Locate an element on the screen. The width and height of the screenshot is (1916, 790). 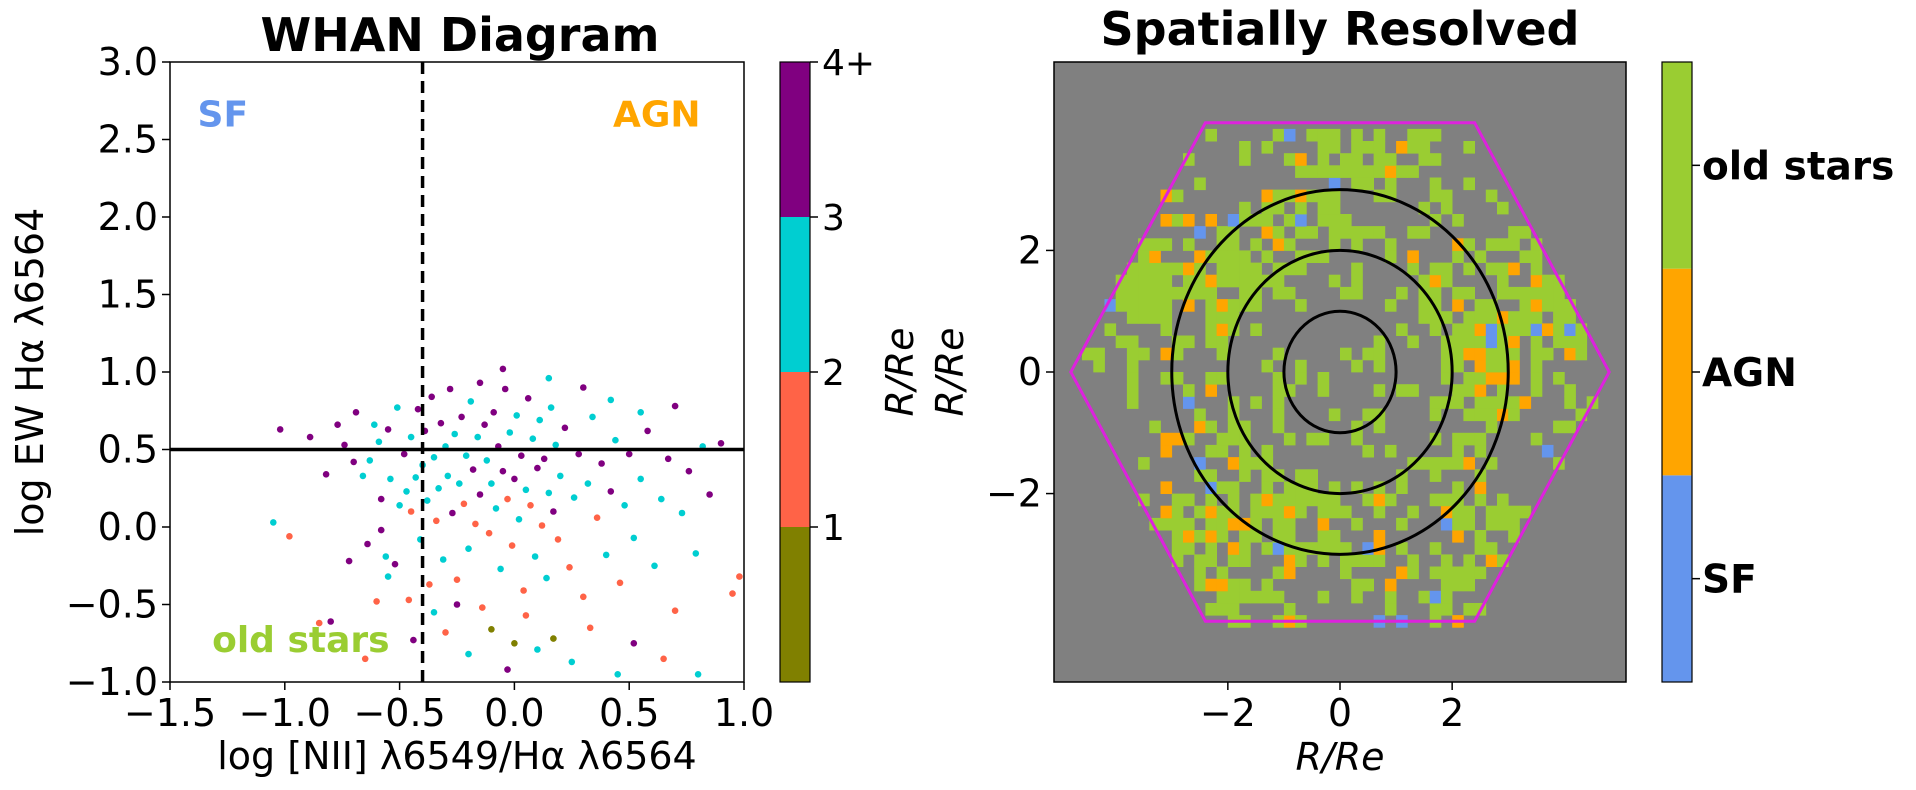
map-y-tick-label: 0 is located at coordinates (1030, 372).